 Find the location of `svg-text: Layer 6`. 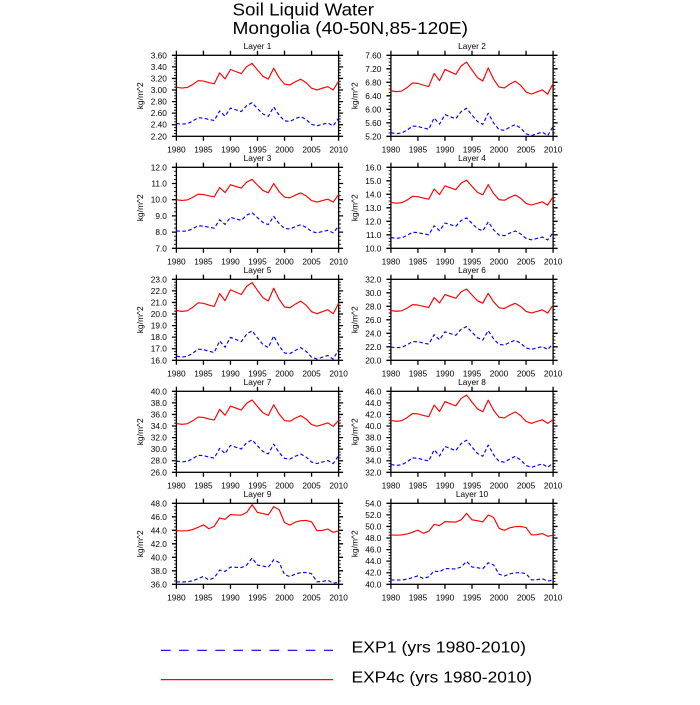

svg-text: Layer 6 is located at coordinates (472, 270).